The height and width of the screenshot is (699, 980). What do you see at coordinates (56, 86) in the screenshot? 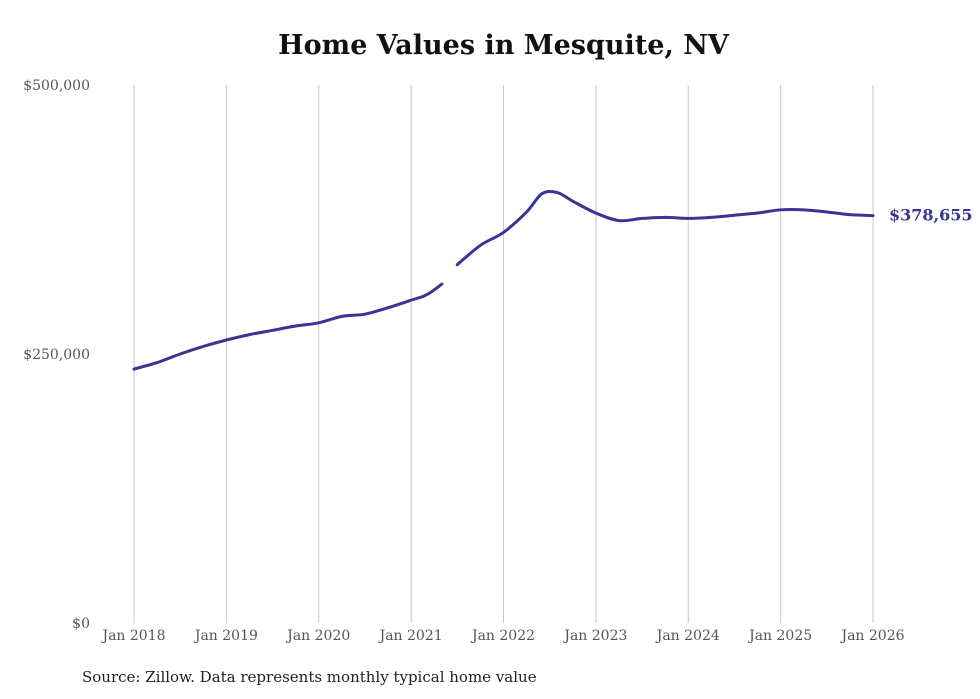
I see `y-tick-label: $500,000` at bounding box center [56, 86].